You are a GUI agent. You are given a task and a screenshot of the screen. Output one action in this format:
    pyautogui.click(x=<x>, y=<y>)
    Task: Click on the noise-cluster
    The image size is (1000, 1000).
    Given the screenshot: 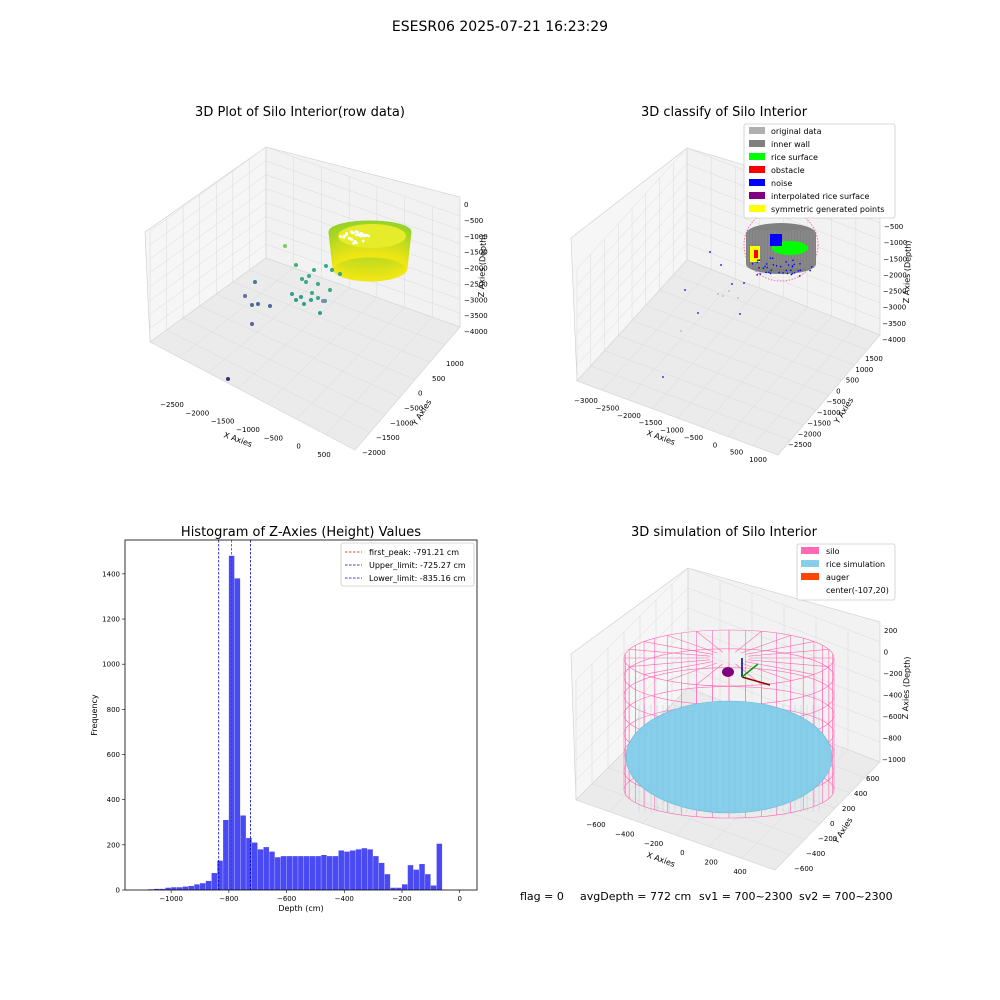 What is the action you would take?
    pyautogui.click(x=776, y=240)
    